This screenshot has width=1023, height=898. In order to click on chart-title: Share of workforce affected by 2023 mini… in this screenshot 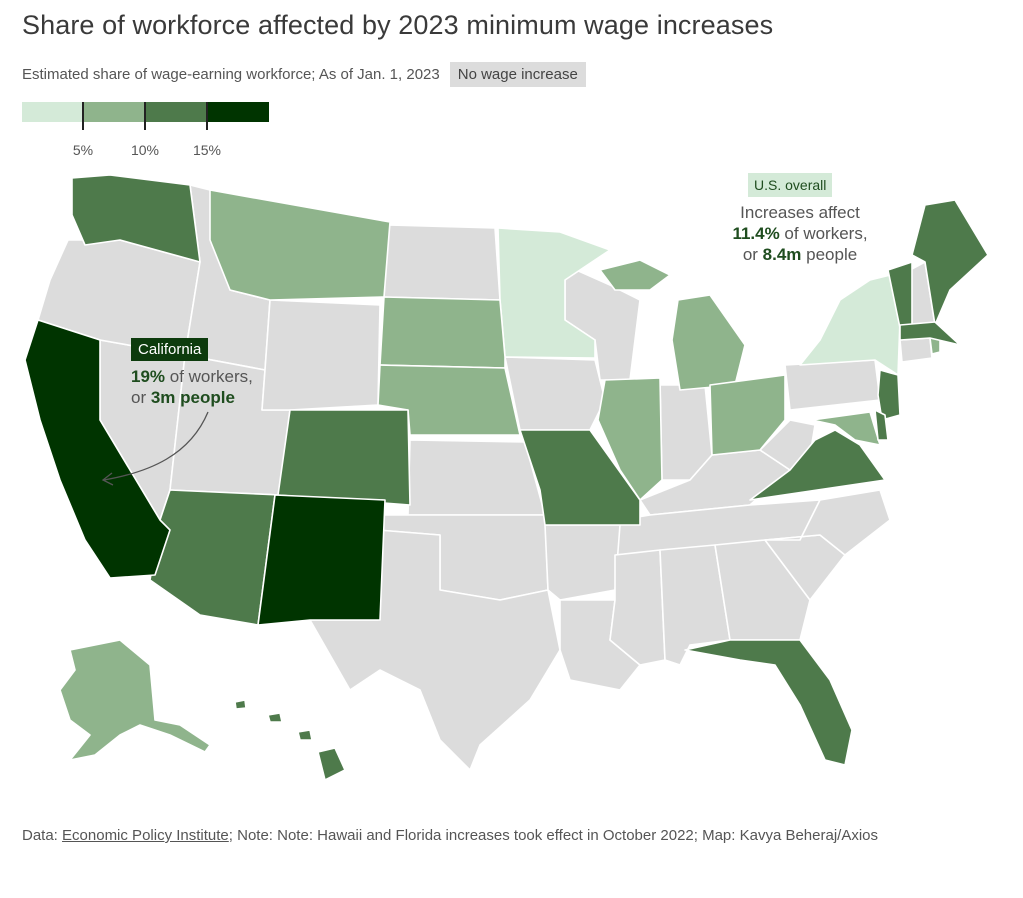, I will do `click(398, 25)`.